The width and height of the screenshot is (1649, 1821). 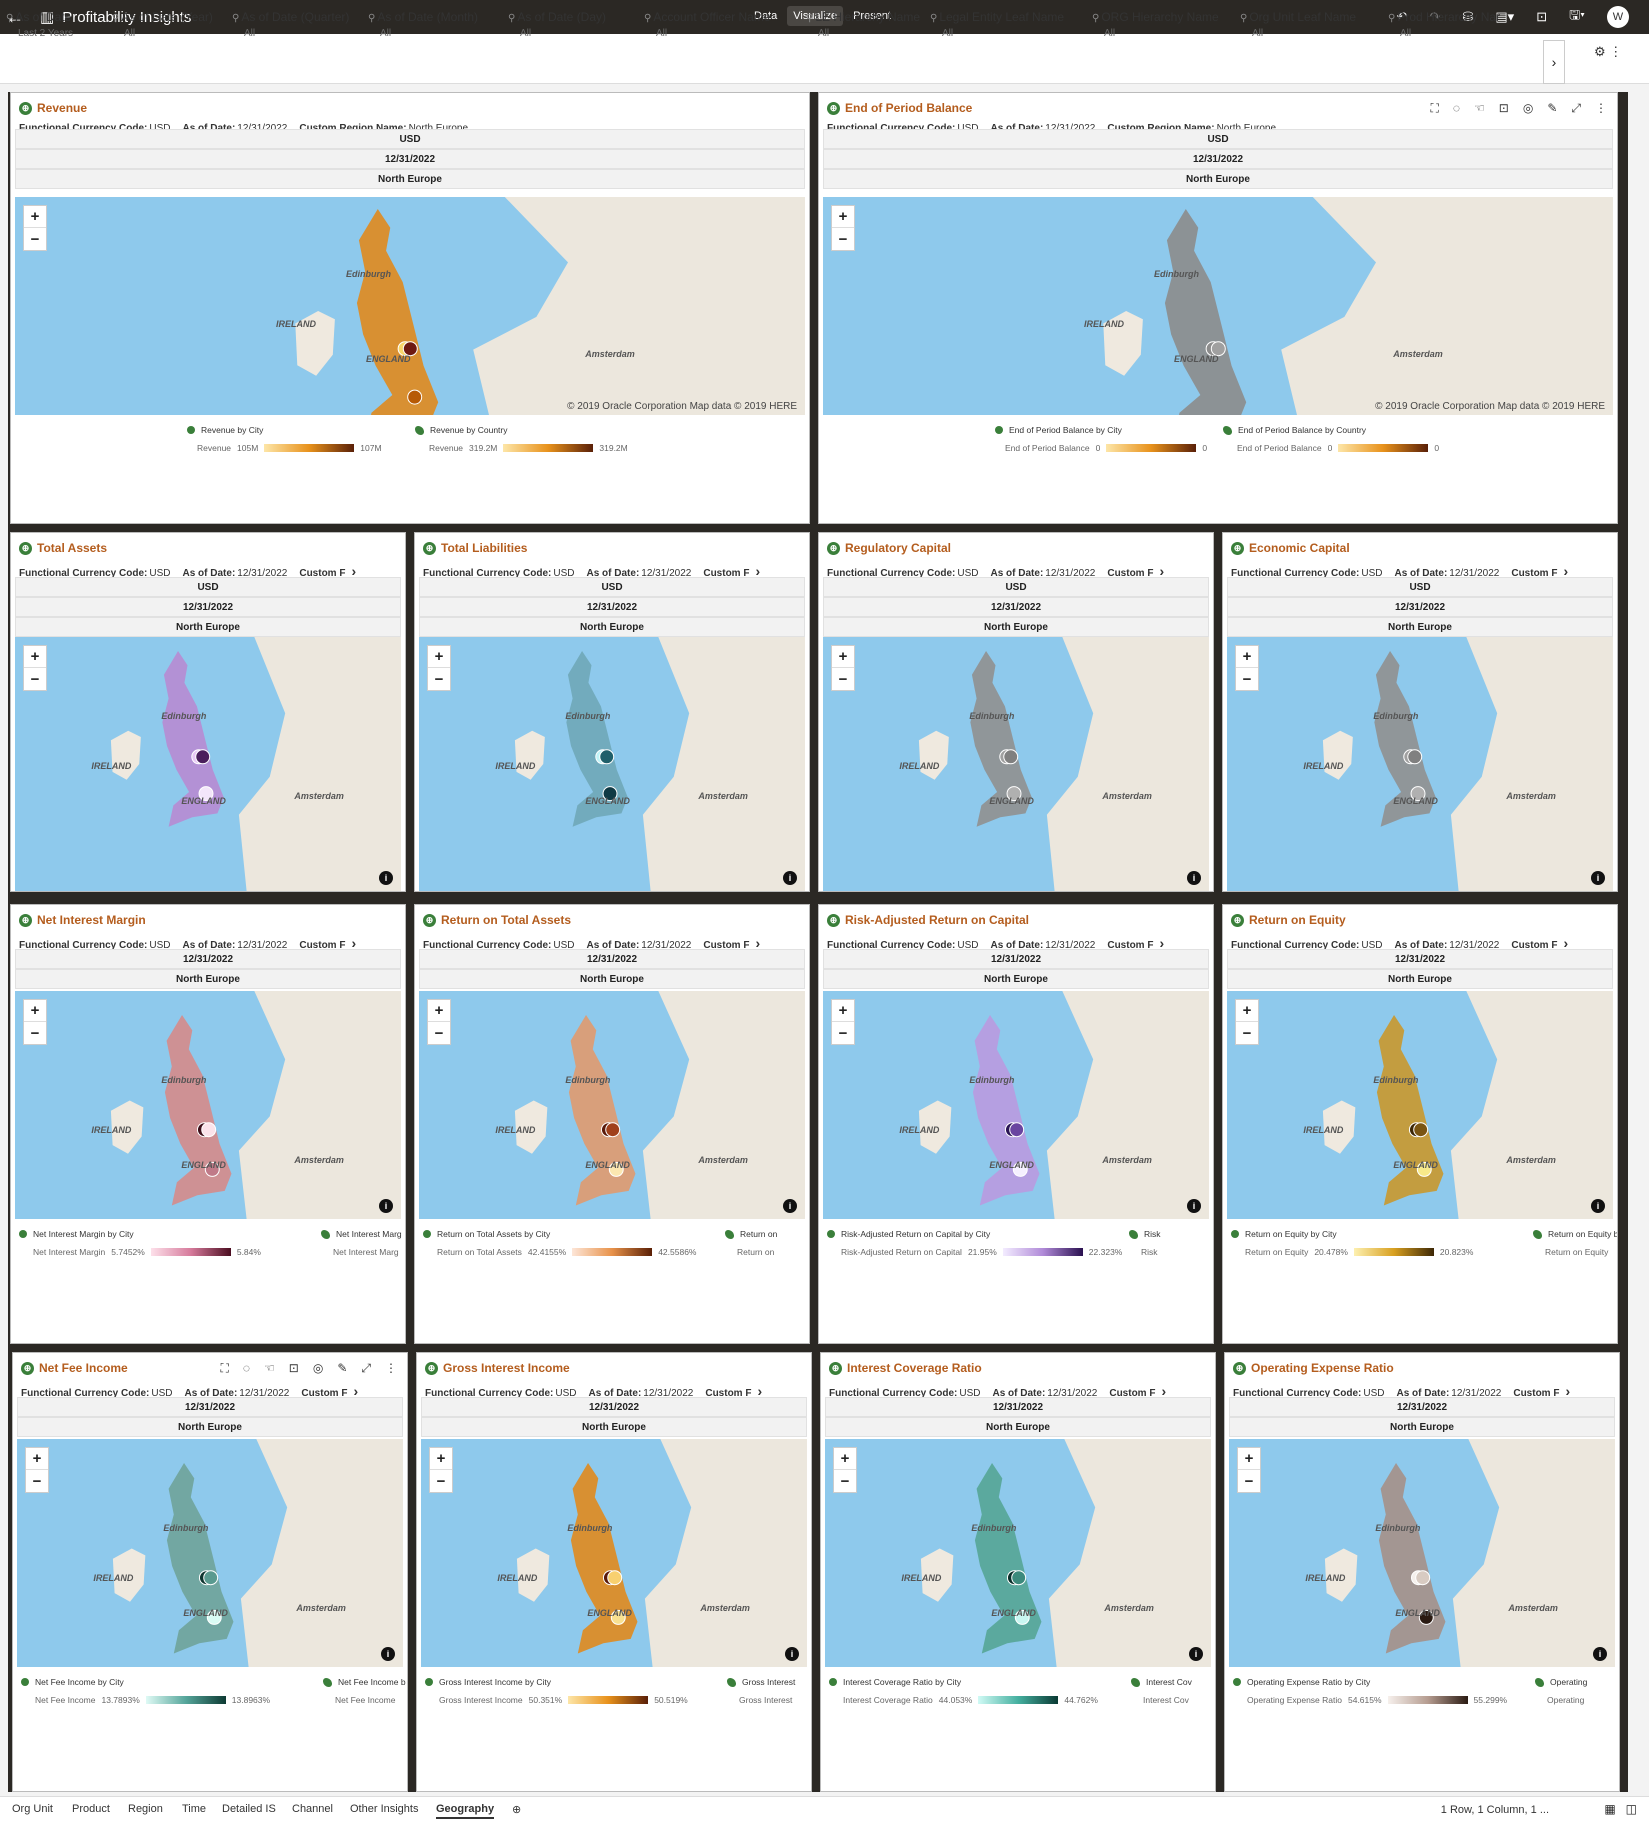 What do you see at coordinates (465, 1811) in the screenshot?
I see `canvas-tab-7: Geography` at bounding box center [465, 1811].